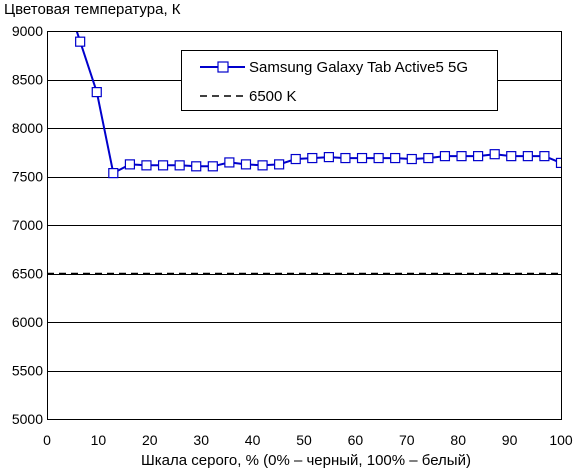  Describe the element at coordinates (253, 440) in the screenshot. I see `x-tick-label: 40` at that location.